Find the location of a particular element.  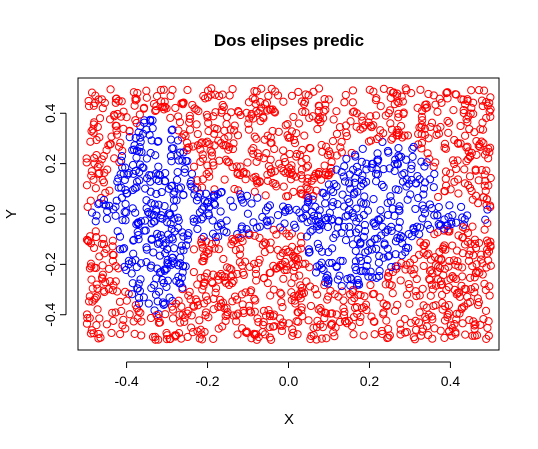

y-axis-label: Y is located at coordinates (11, 214).